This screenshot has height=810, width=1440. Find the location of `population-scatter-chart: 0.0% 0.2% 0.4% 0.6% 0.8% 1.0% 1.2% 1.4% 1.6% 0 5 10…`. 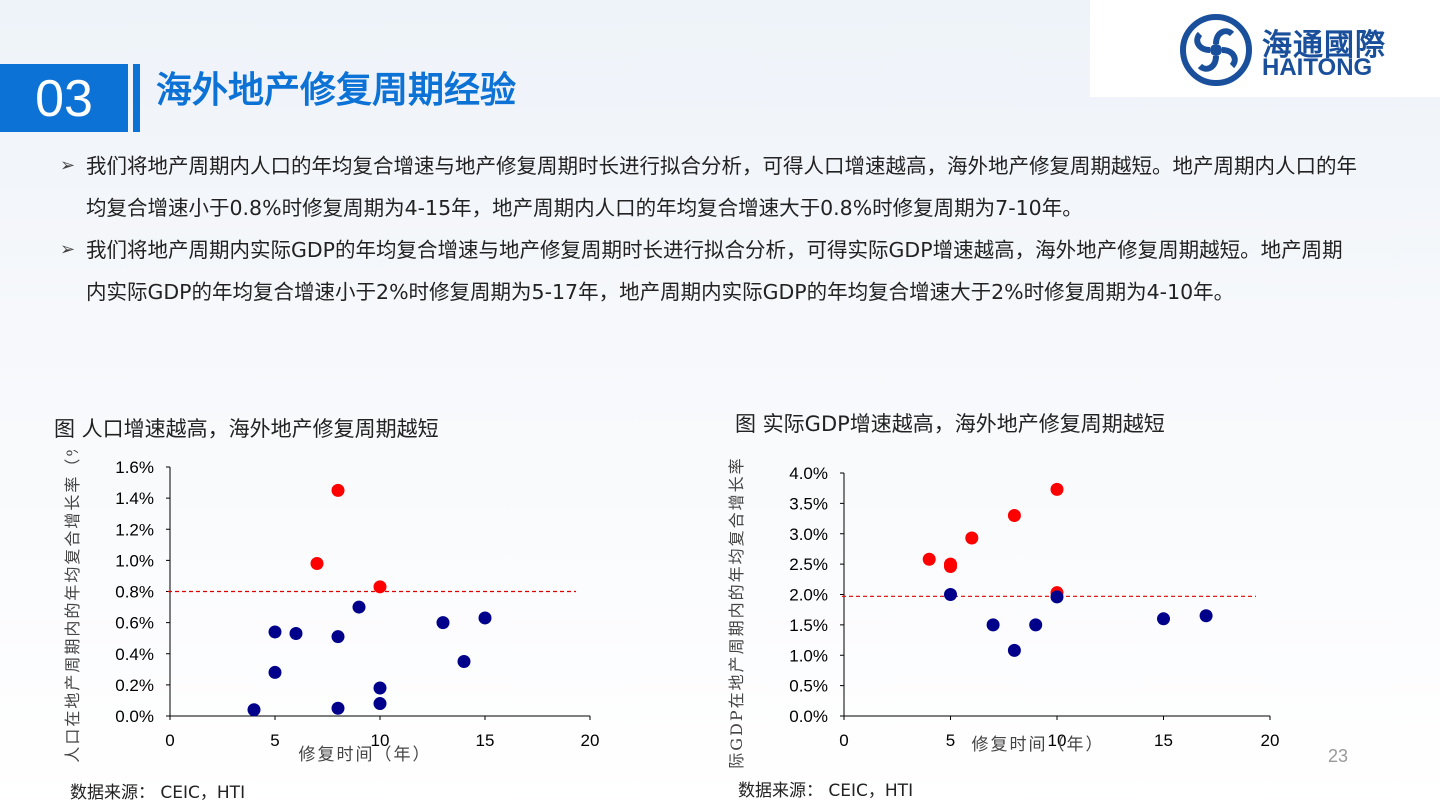

population-scatter-chart: 0.0% 0.2% 0.4% 0.6% 0.8% 1.0% 1.2% 1.4% 1.6% 0 5 10… is located at coordinates (331, 607).